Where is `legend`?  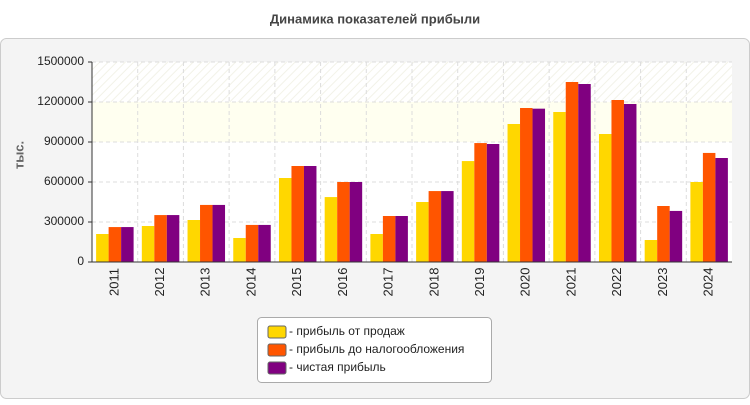
legend is located at coordinates (374, 350).